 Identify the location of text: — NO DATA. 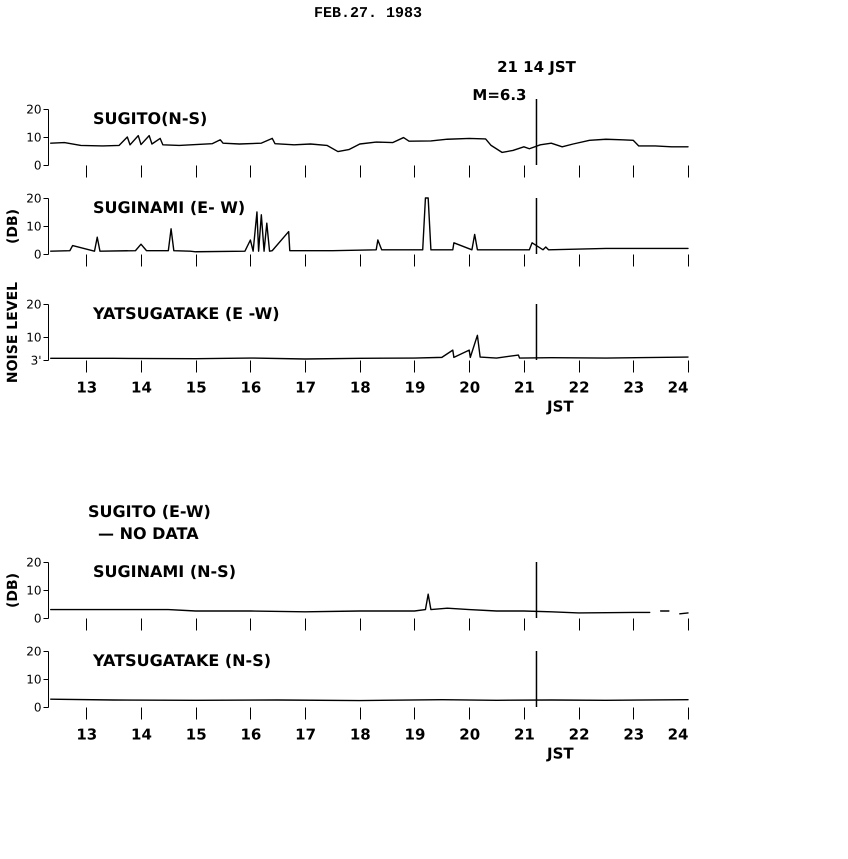
(149, 533).